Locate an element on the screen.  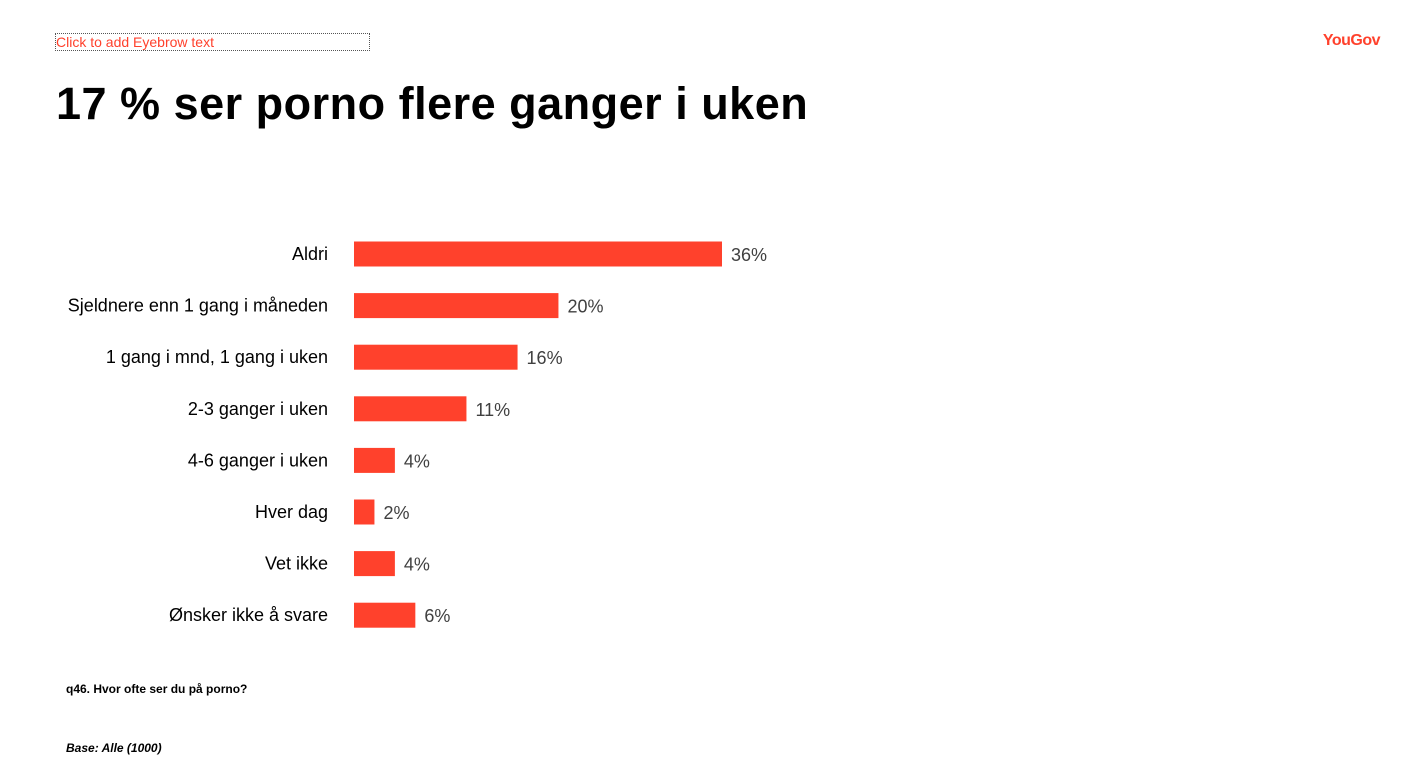
category-label: Sjeldnere enn 1 gang i måneden is located at coordinates (198, 306).